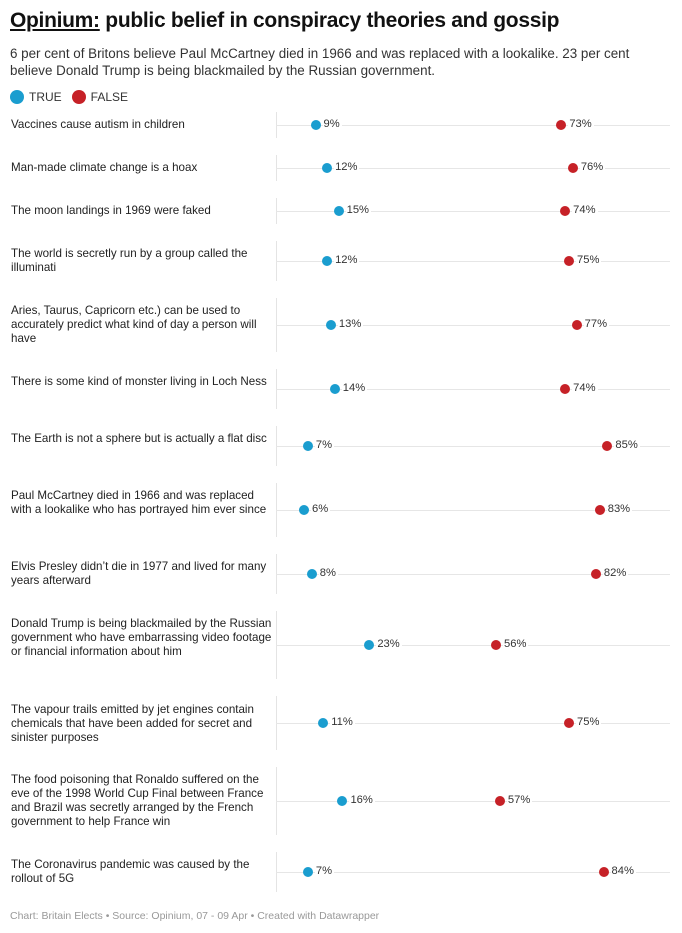  Describe the element at coordinates (581, 124) in the screenshot. I see `value-label-false: 73%` at that location.